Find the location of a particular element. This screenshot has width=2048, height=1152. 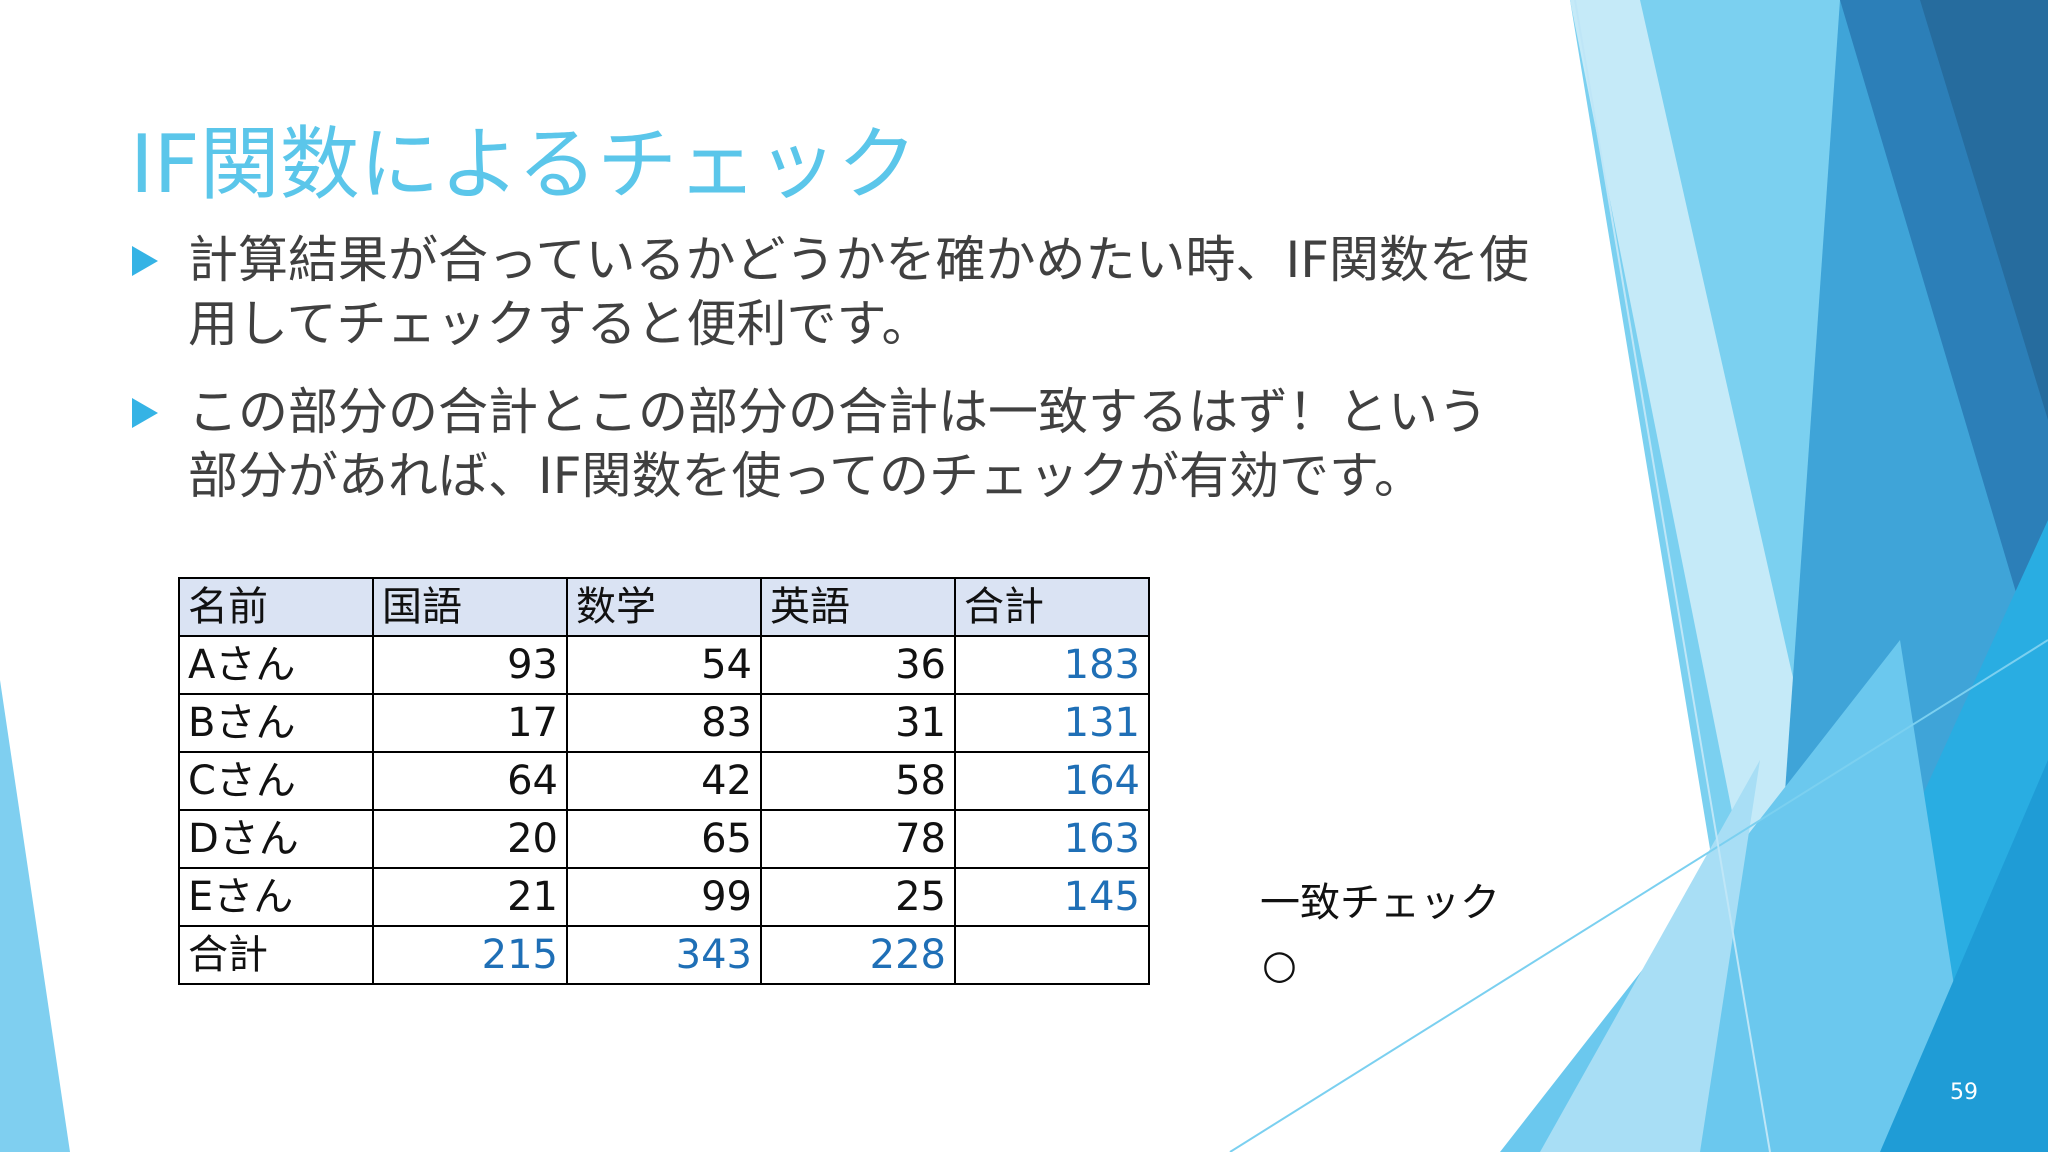

cell-row-total: 163 is located at coordinates (1052, 839).